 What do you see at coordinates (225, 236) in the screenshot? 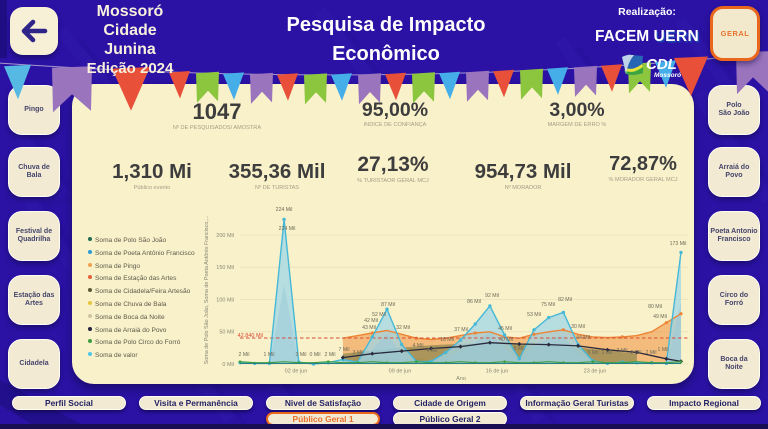
I see `svg-text: 200 Mil` at bounding box center [225, 236].